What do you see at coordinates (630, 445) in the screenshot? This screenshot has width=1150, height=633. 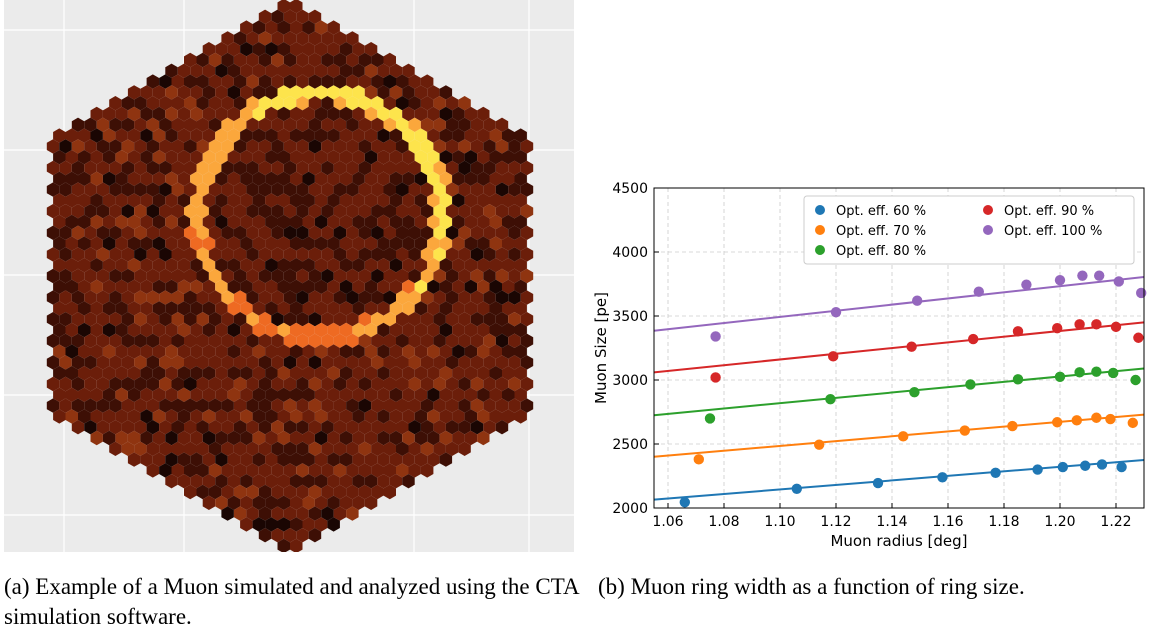 I see `y-tick-label: 2500` at bounding box center [630, 445].